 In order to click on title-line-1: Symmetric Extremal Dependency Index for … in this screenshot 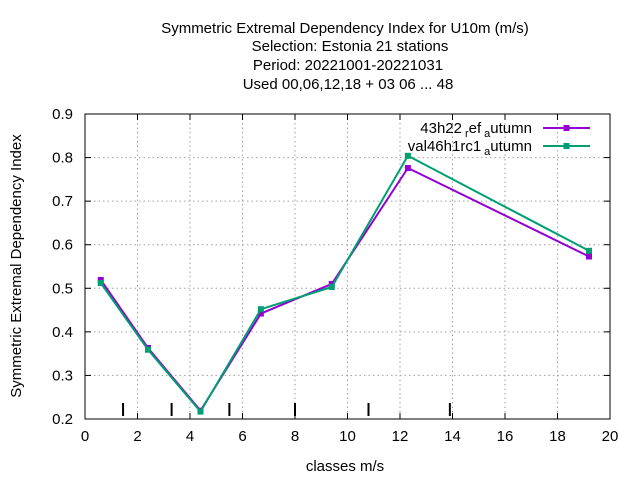, I will do `click(345, 28)`.